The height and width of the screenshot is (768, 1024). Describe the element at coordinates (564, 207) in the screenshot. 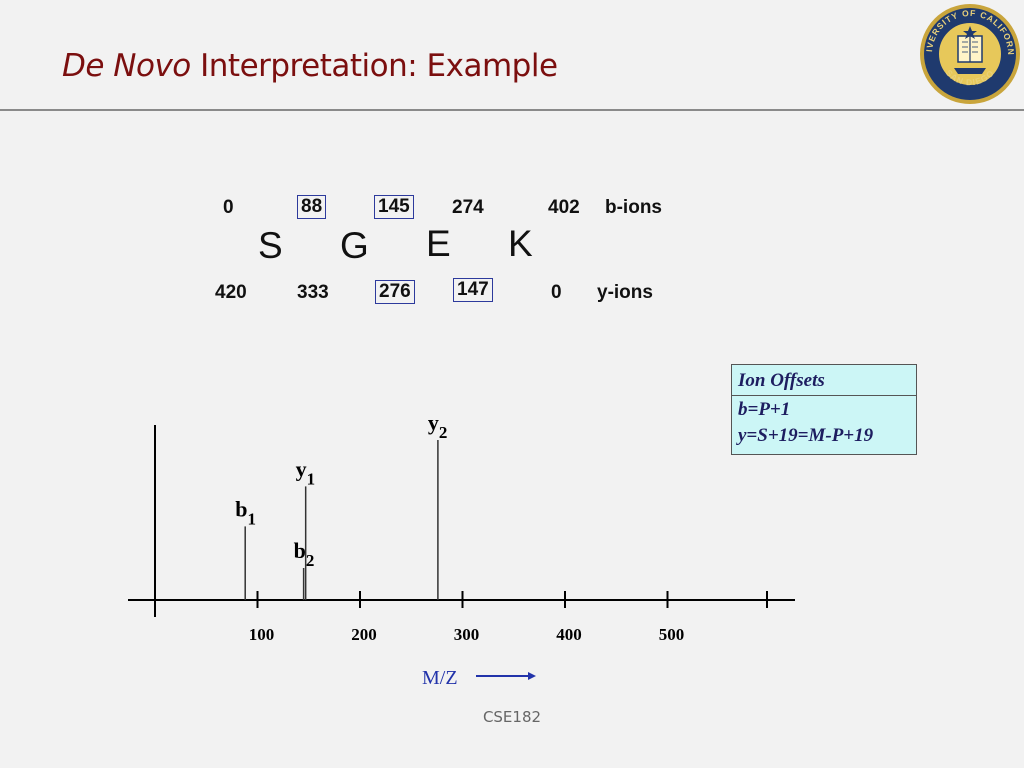

I see `b-ion-4: 402` at that location.